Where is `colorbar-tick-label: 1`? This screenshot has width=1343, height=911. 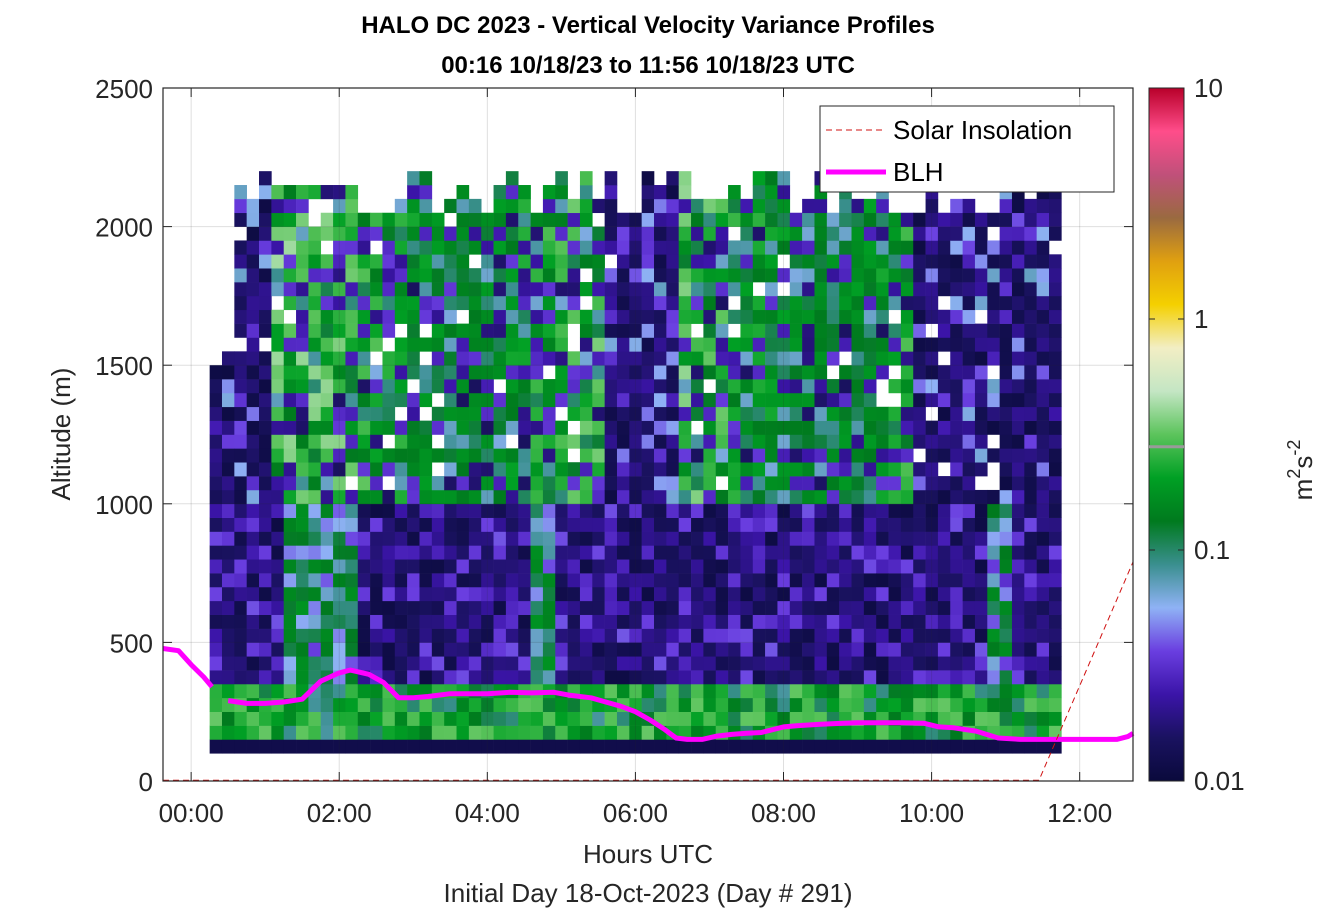 colorbar-tick-label: 1 is located at coordinates (1201, 319).